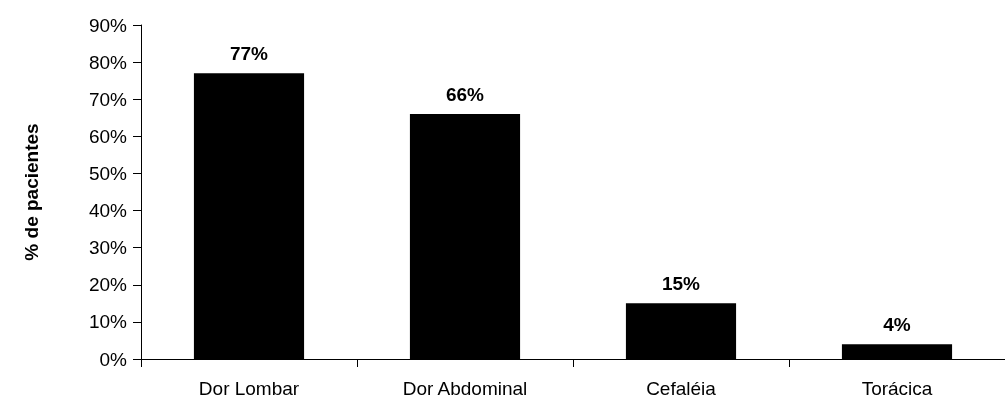  I want to click on x-tick-label: Dor Abdominal, so click(465, 388).